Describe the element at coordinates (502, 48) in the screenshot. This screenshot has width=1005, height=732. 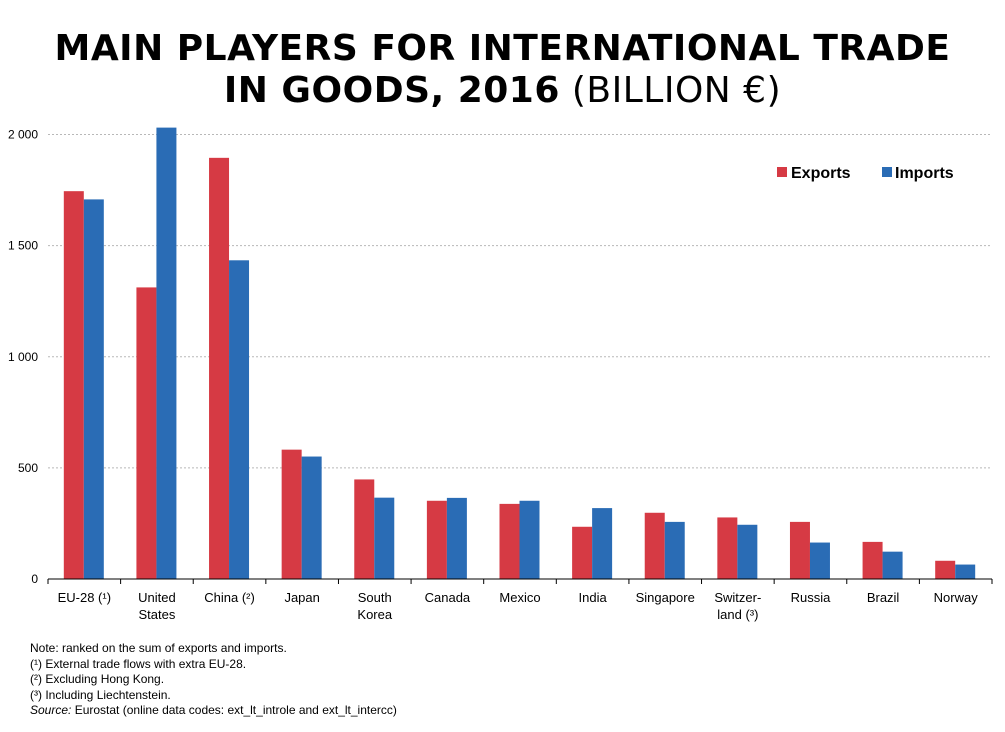
I see `title-line-1: MAIN PLAYERS FOR INTERNATIONAL TRADE` at that location.